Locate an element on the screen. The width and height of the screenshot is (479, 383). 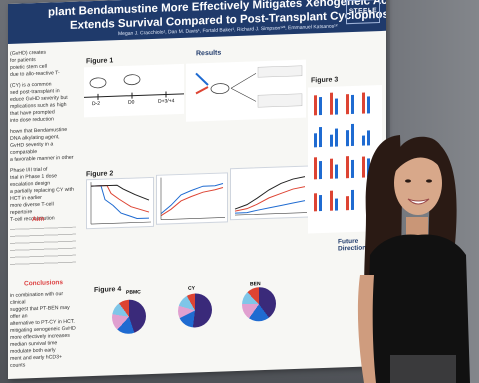
pie-group-label: PBMC is located at coordinates (133, 292).